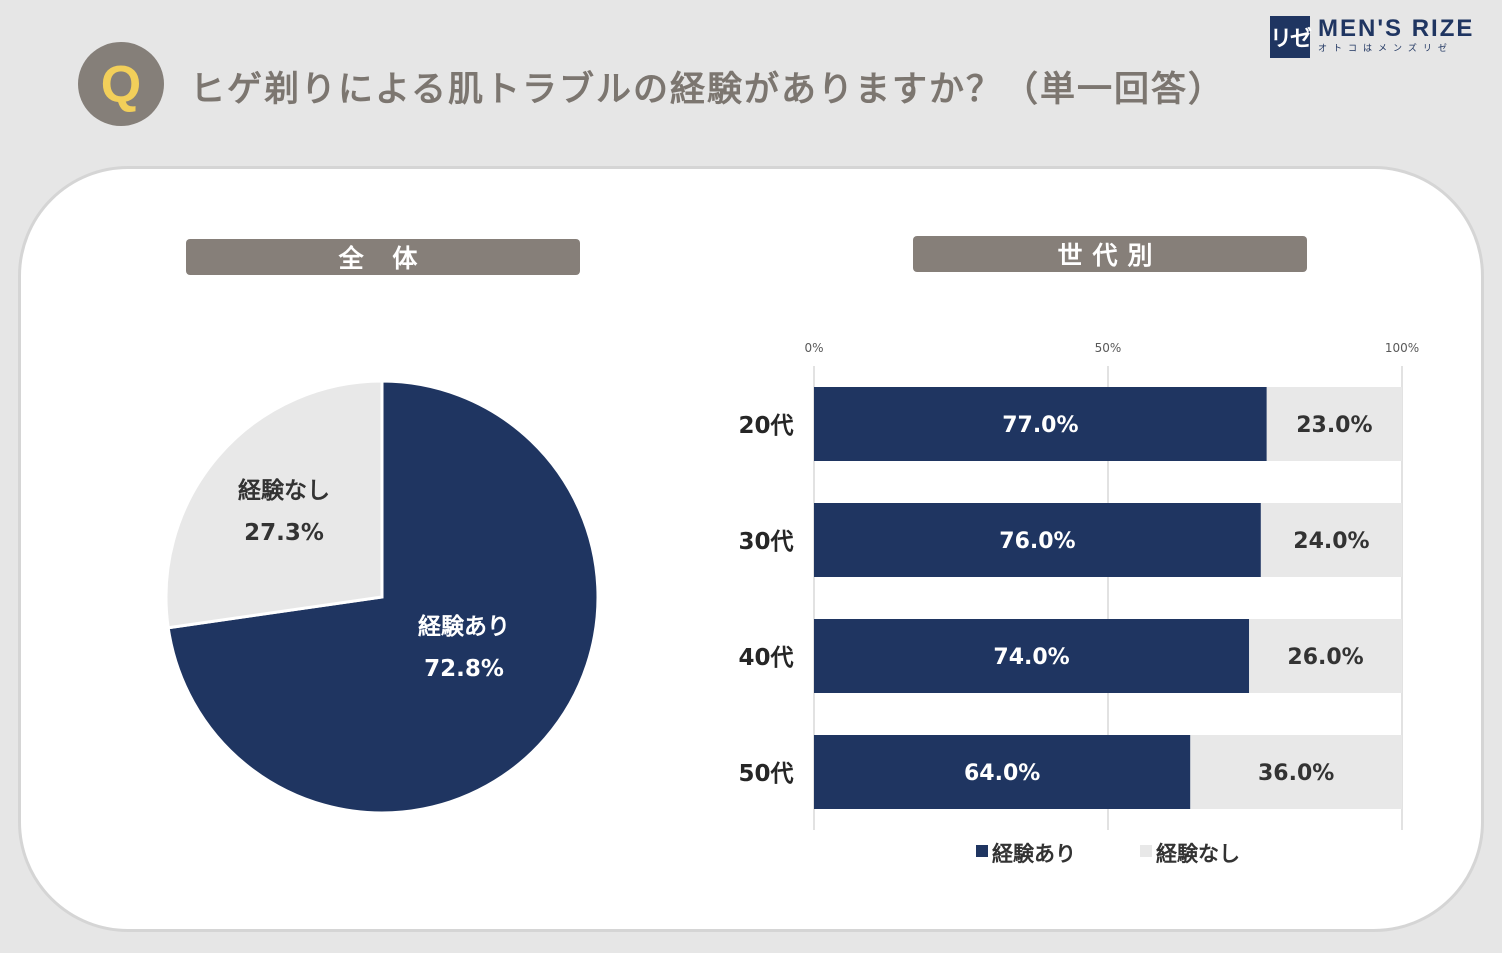  Describe the element at coordinates (383, 257) in the screenshot. I see `overall-label: 全 体` at that location.